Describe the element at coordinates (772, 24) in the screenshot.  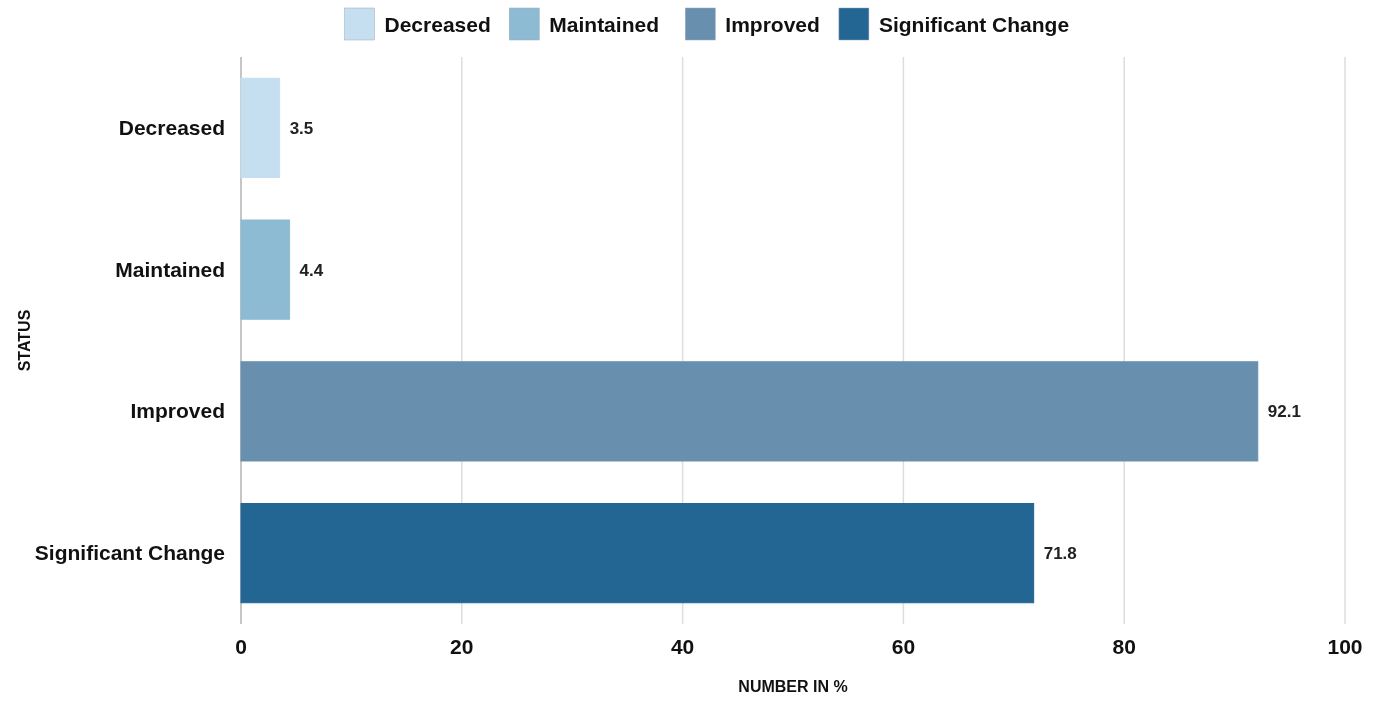
I see `legend-label: Improved` at that location.